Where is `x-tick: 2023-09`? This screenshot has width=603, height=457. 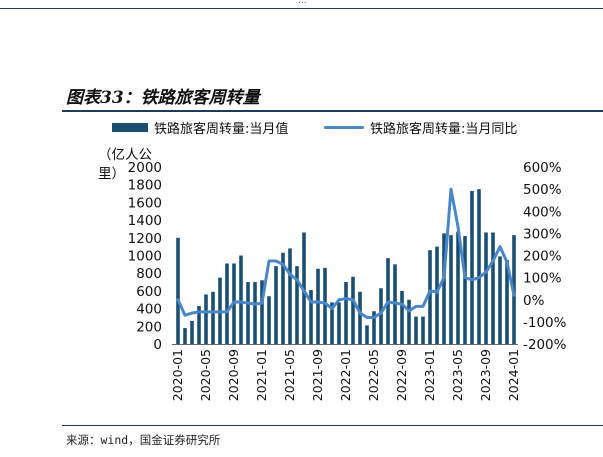 x-tick: 2023-09 is located at coordinates (485, 375).